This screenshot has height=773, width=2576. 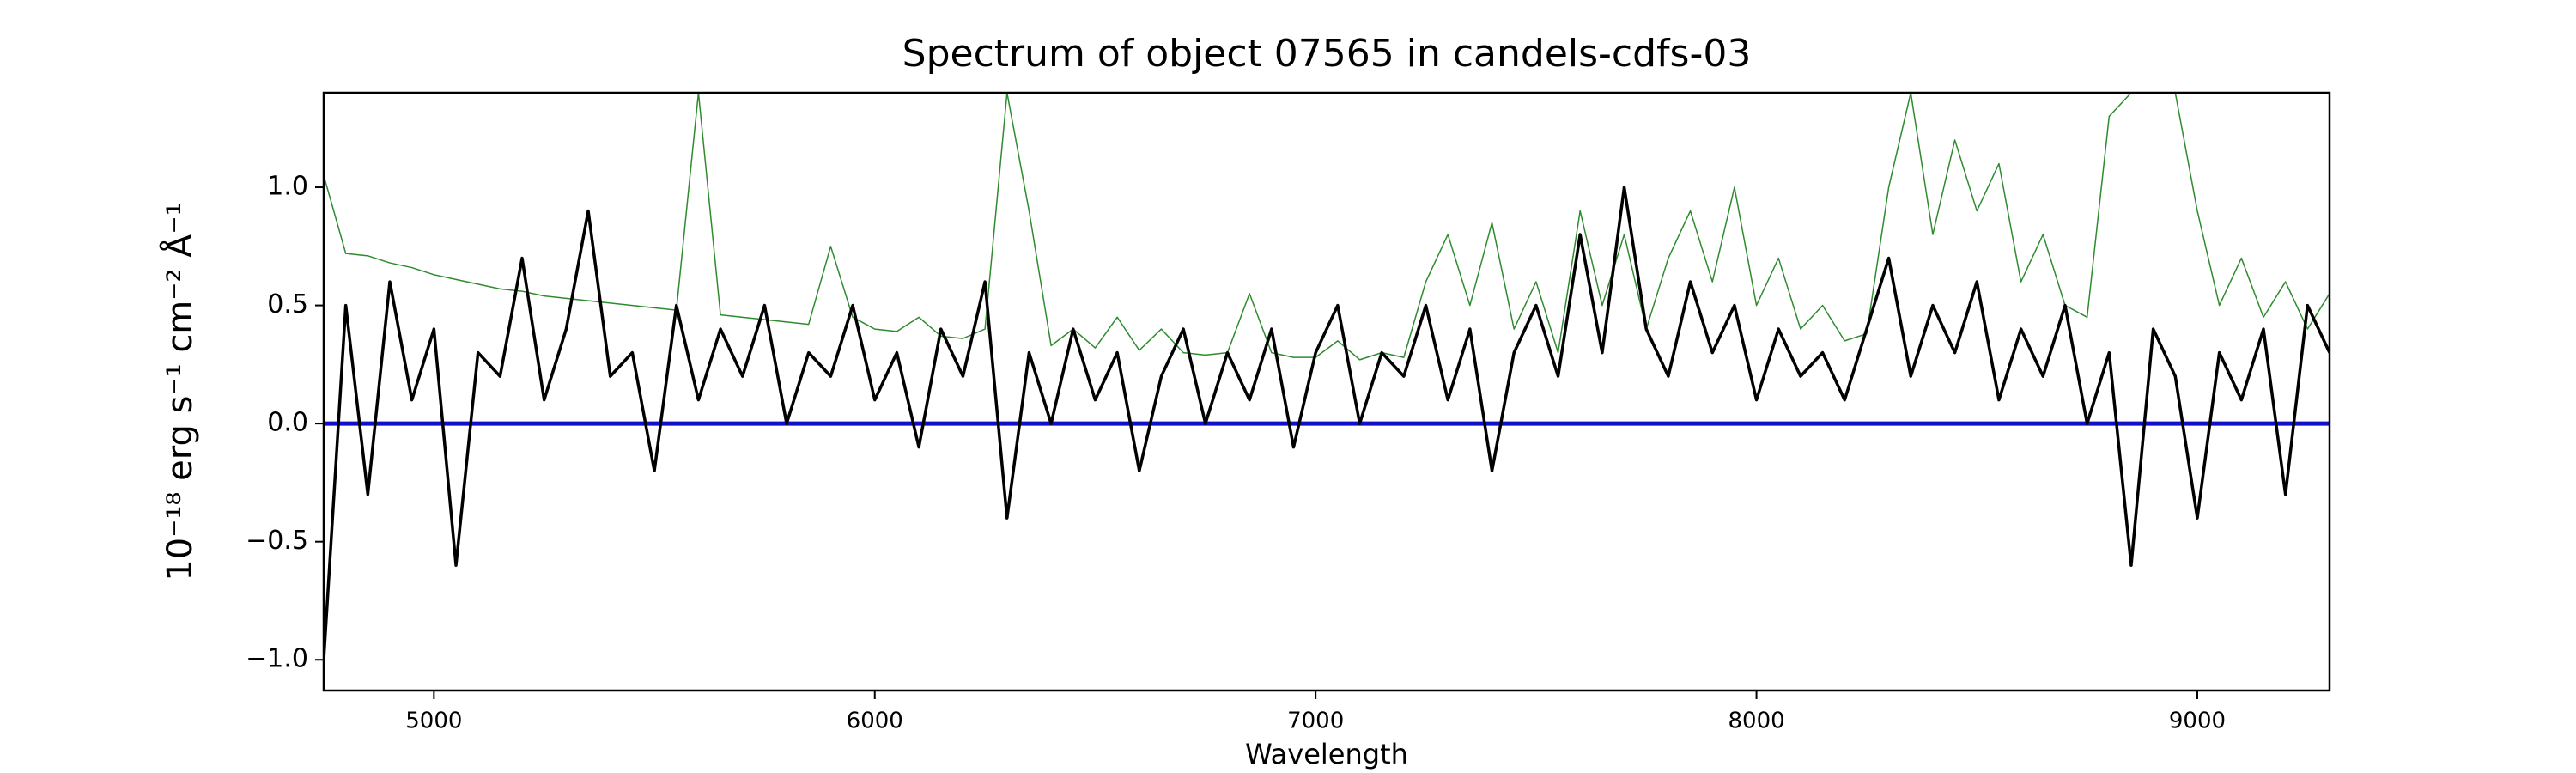 I want to click on x-tick-label: 6000, so click(x=875, y=721).